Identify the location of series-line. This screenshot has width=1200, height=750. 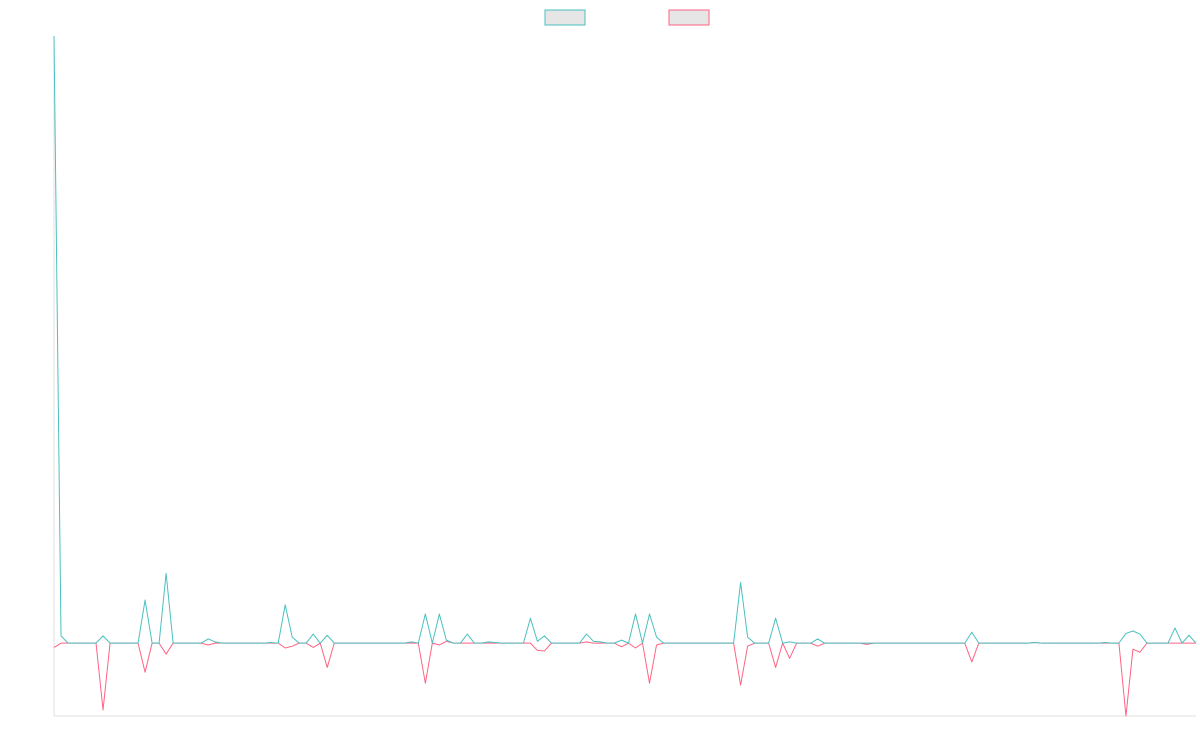
(624, 678).